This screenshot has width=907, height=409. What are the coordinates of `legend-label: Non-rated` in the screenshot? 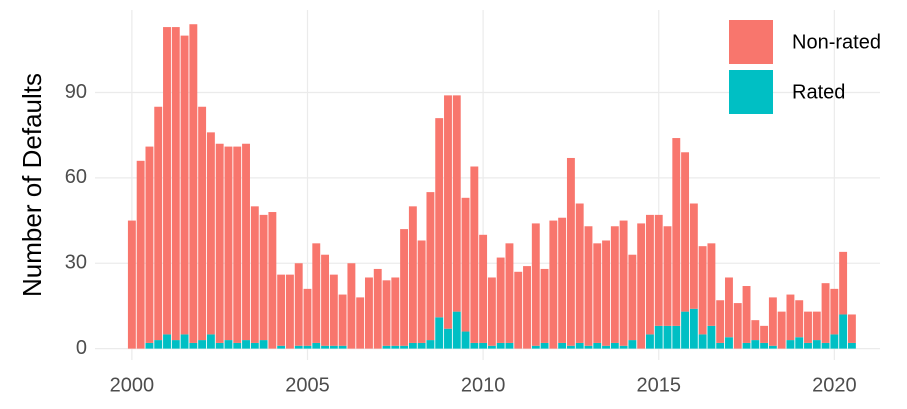 It's located at (836, 42).